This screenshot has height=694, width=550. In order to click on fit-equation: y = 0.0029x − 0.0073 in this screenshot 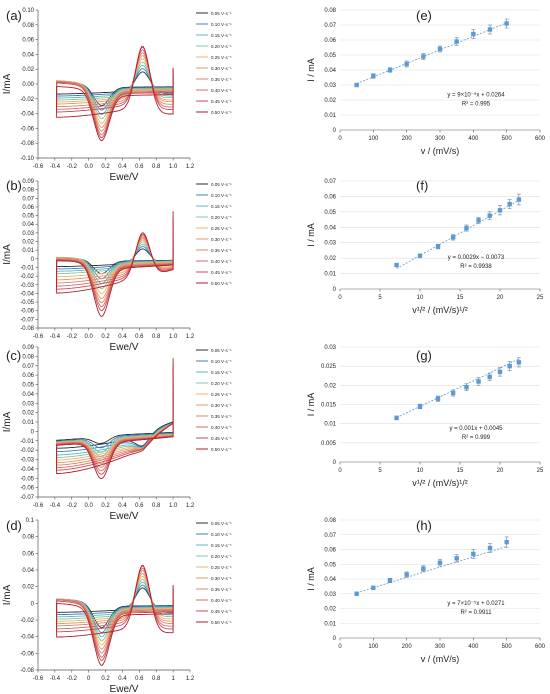, I will do `click(476, 258)`.